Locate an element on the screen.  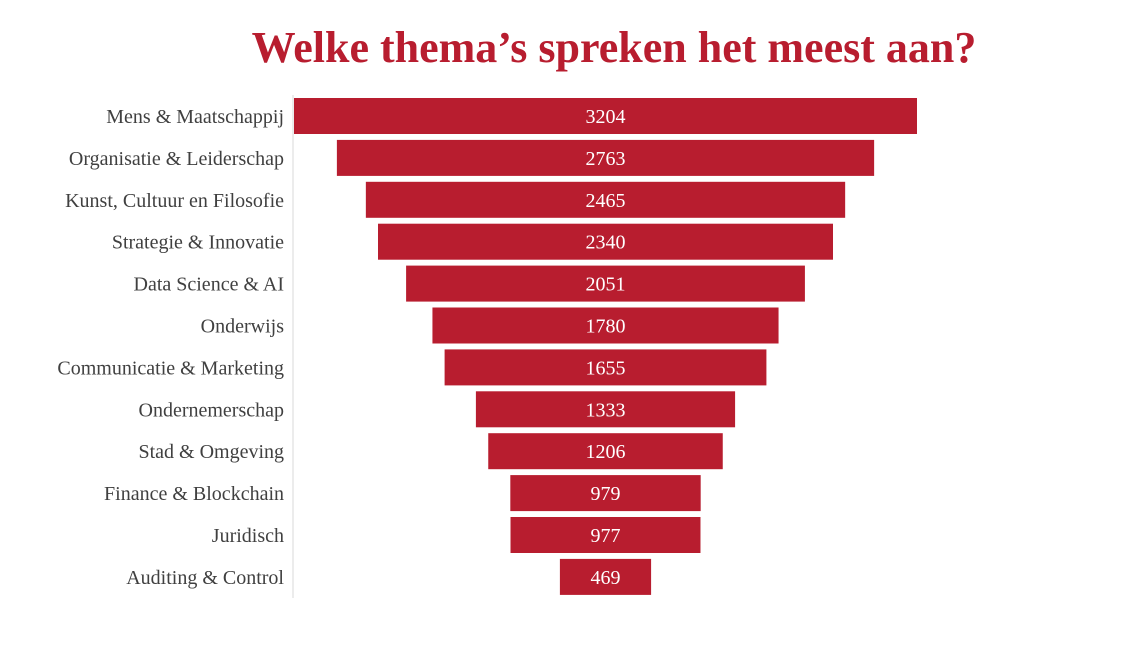
data-label: 2465 is located at coordinates (606, 201).